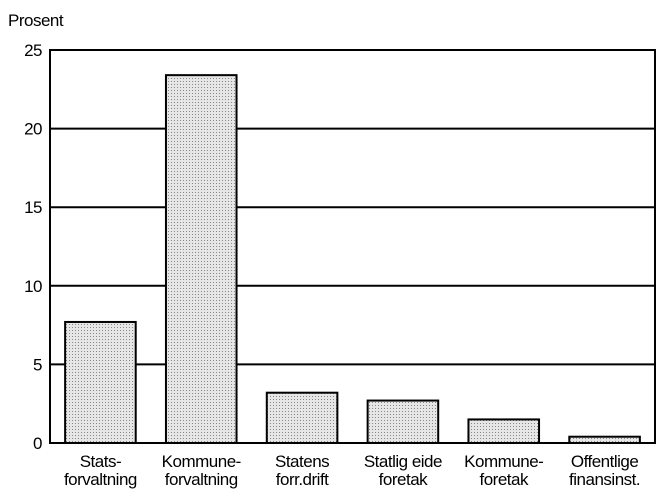  Describe the element at coordinates (403, 461) in the screenshot. I see `x-tick-label-line: Statlig eide` at that location.